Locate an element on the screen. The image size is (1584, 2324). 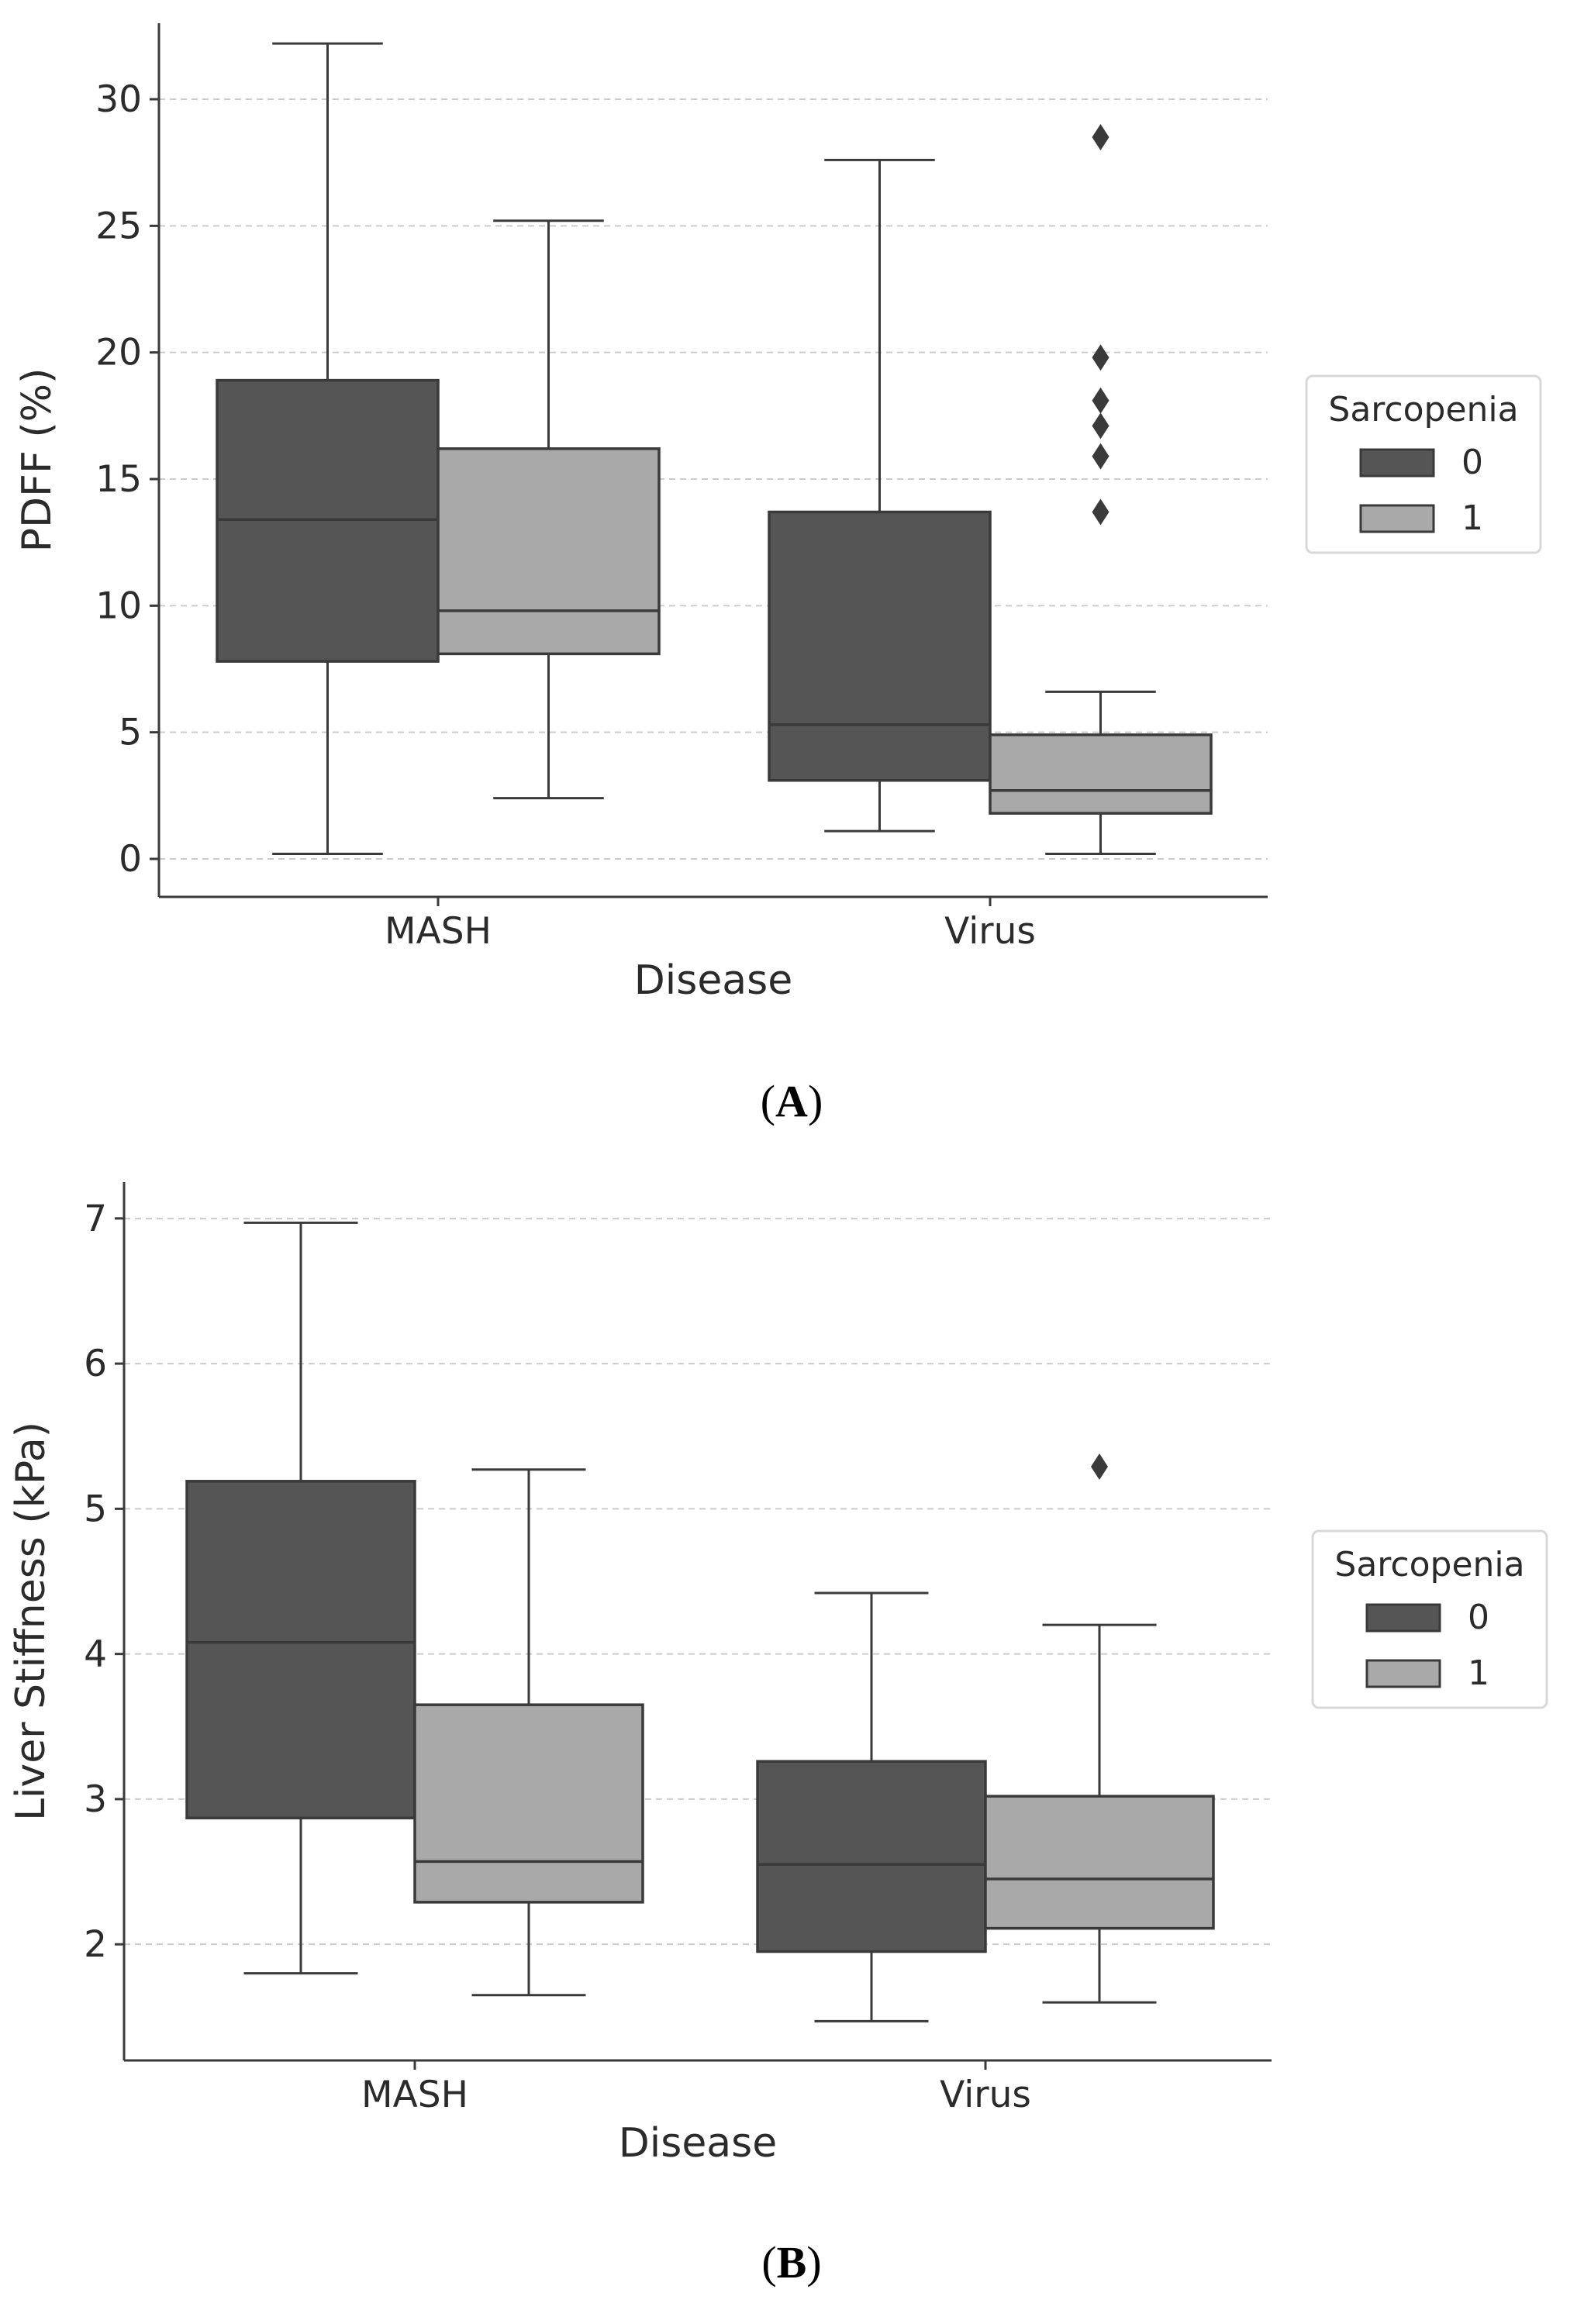
y-tick-label: 0 is located at coordinates (130, 859).